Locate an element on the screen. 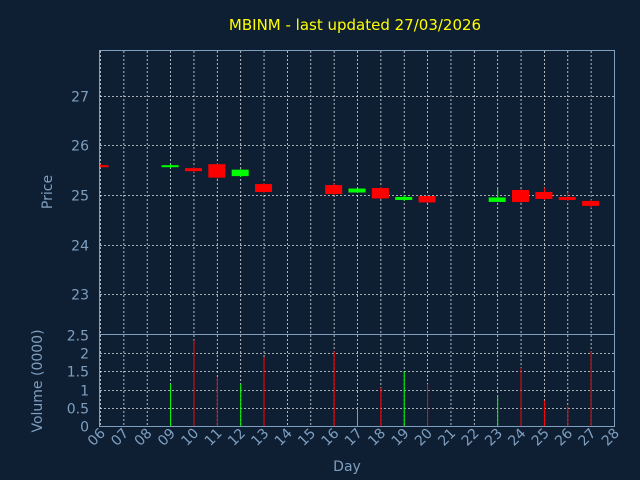  x-tick-10: 10 is located at coordinates (190, 438).